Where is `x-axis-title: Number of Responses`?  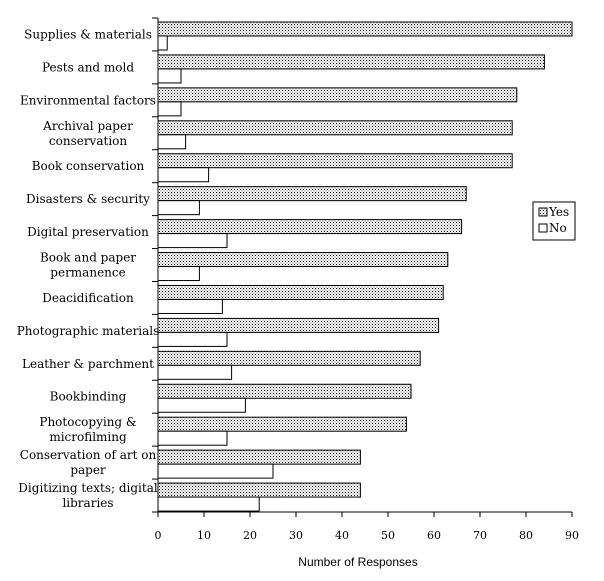 x-axis-title: Number of Responses is located at coordinates (357, 562).